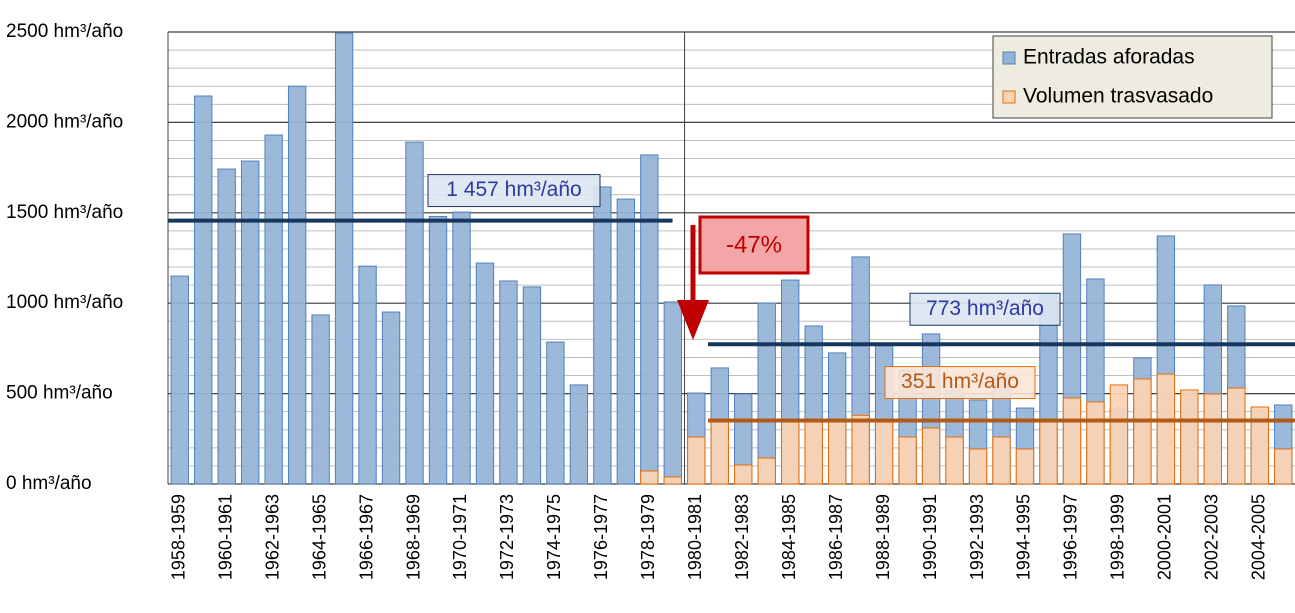 This screenshot has height=613, width=1295. Describe the element at coordinates (1024, 537) in the screenshot. I see `x-tick-label: 1994-1995` at that location.